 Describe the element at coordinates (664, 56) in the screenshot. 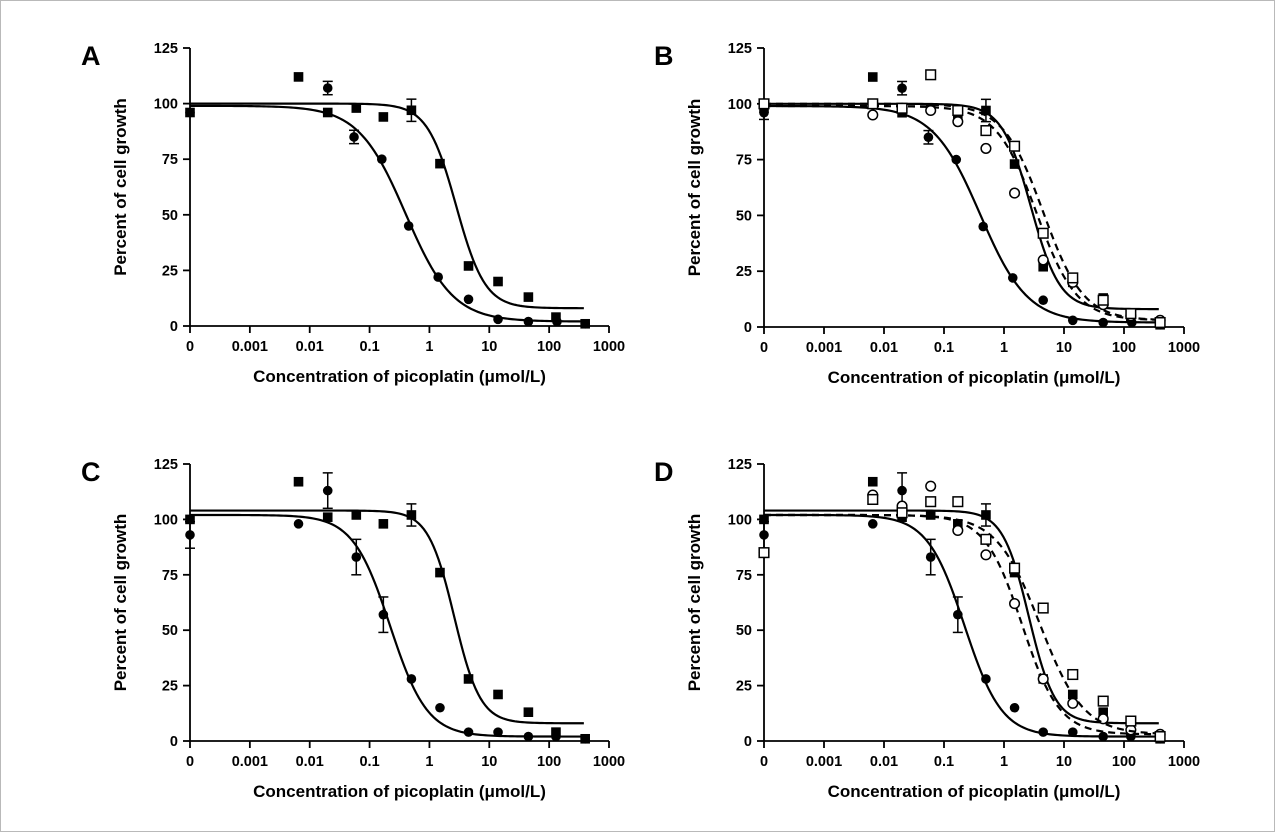

I see `panel-letter: B` at that location.